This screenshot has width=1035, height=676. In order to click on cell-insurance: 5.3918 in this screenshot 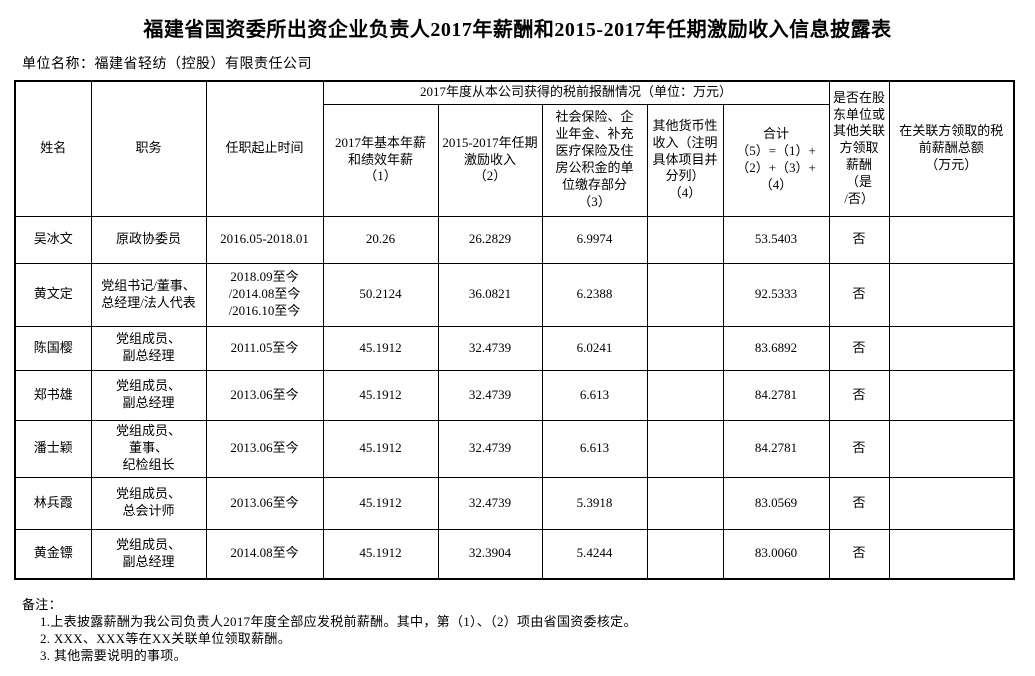, I will do `click(594, 503)`.